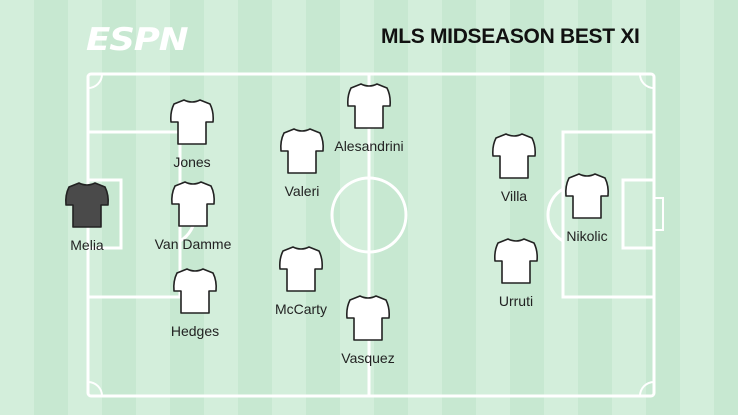 The width and height of the screenshot is (738, 415). What do you see at coordinates (555, 215) in the screenshot?
I see `right-penalty-arc` at bounding box center [555, 215].